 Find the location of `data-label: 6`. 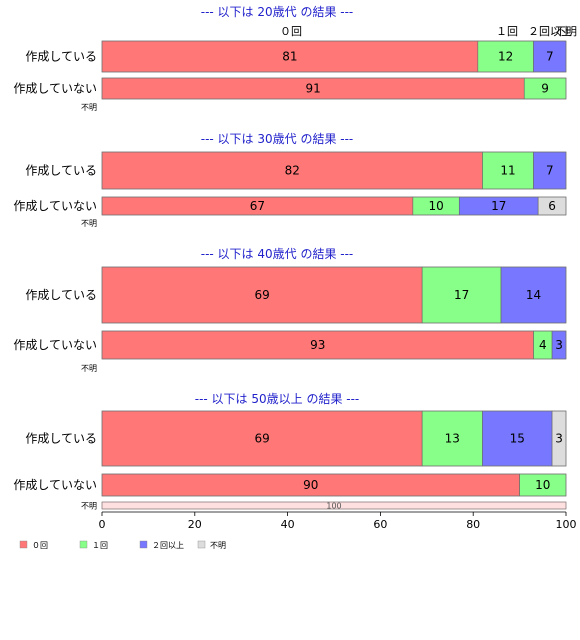

data-label: 6 is located at coordinates (552, 206).